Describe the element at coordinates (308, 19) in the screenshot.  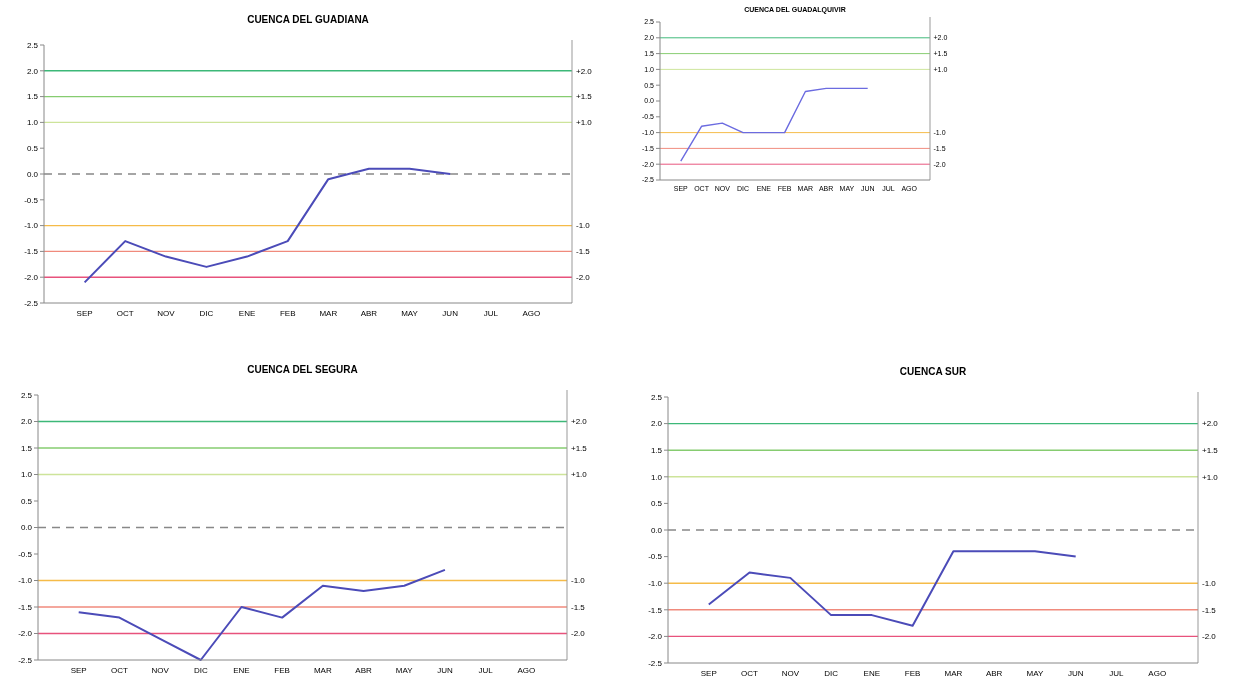
I see `chart-title: CUENCA DEL GUADIANA` at that location.